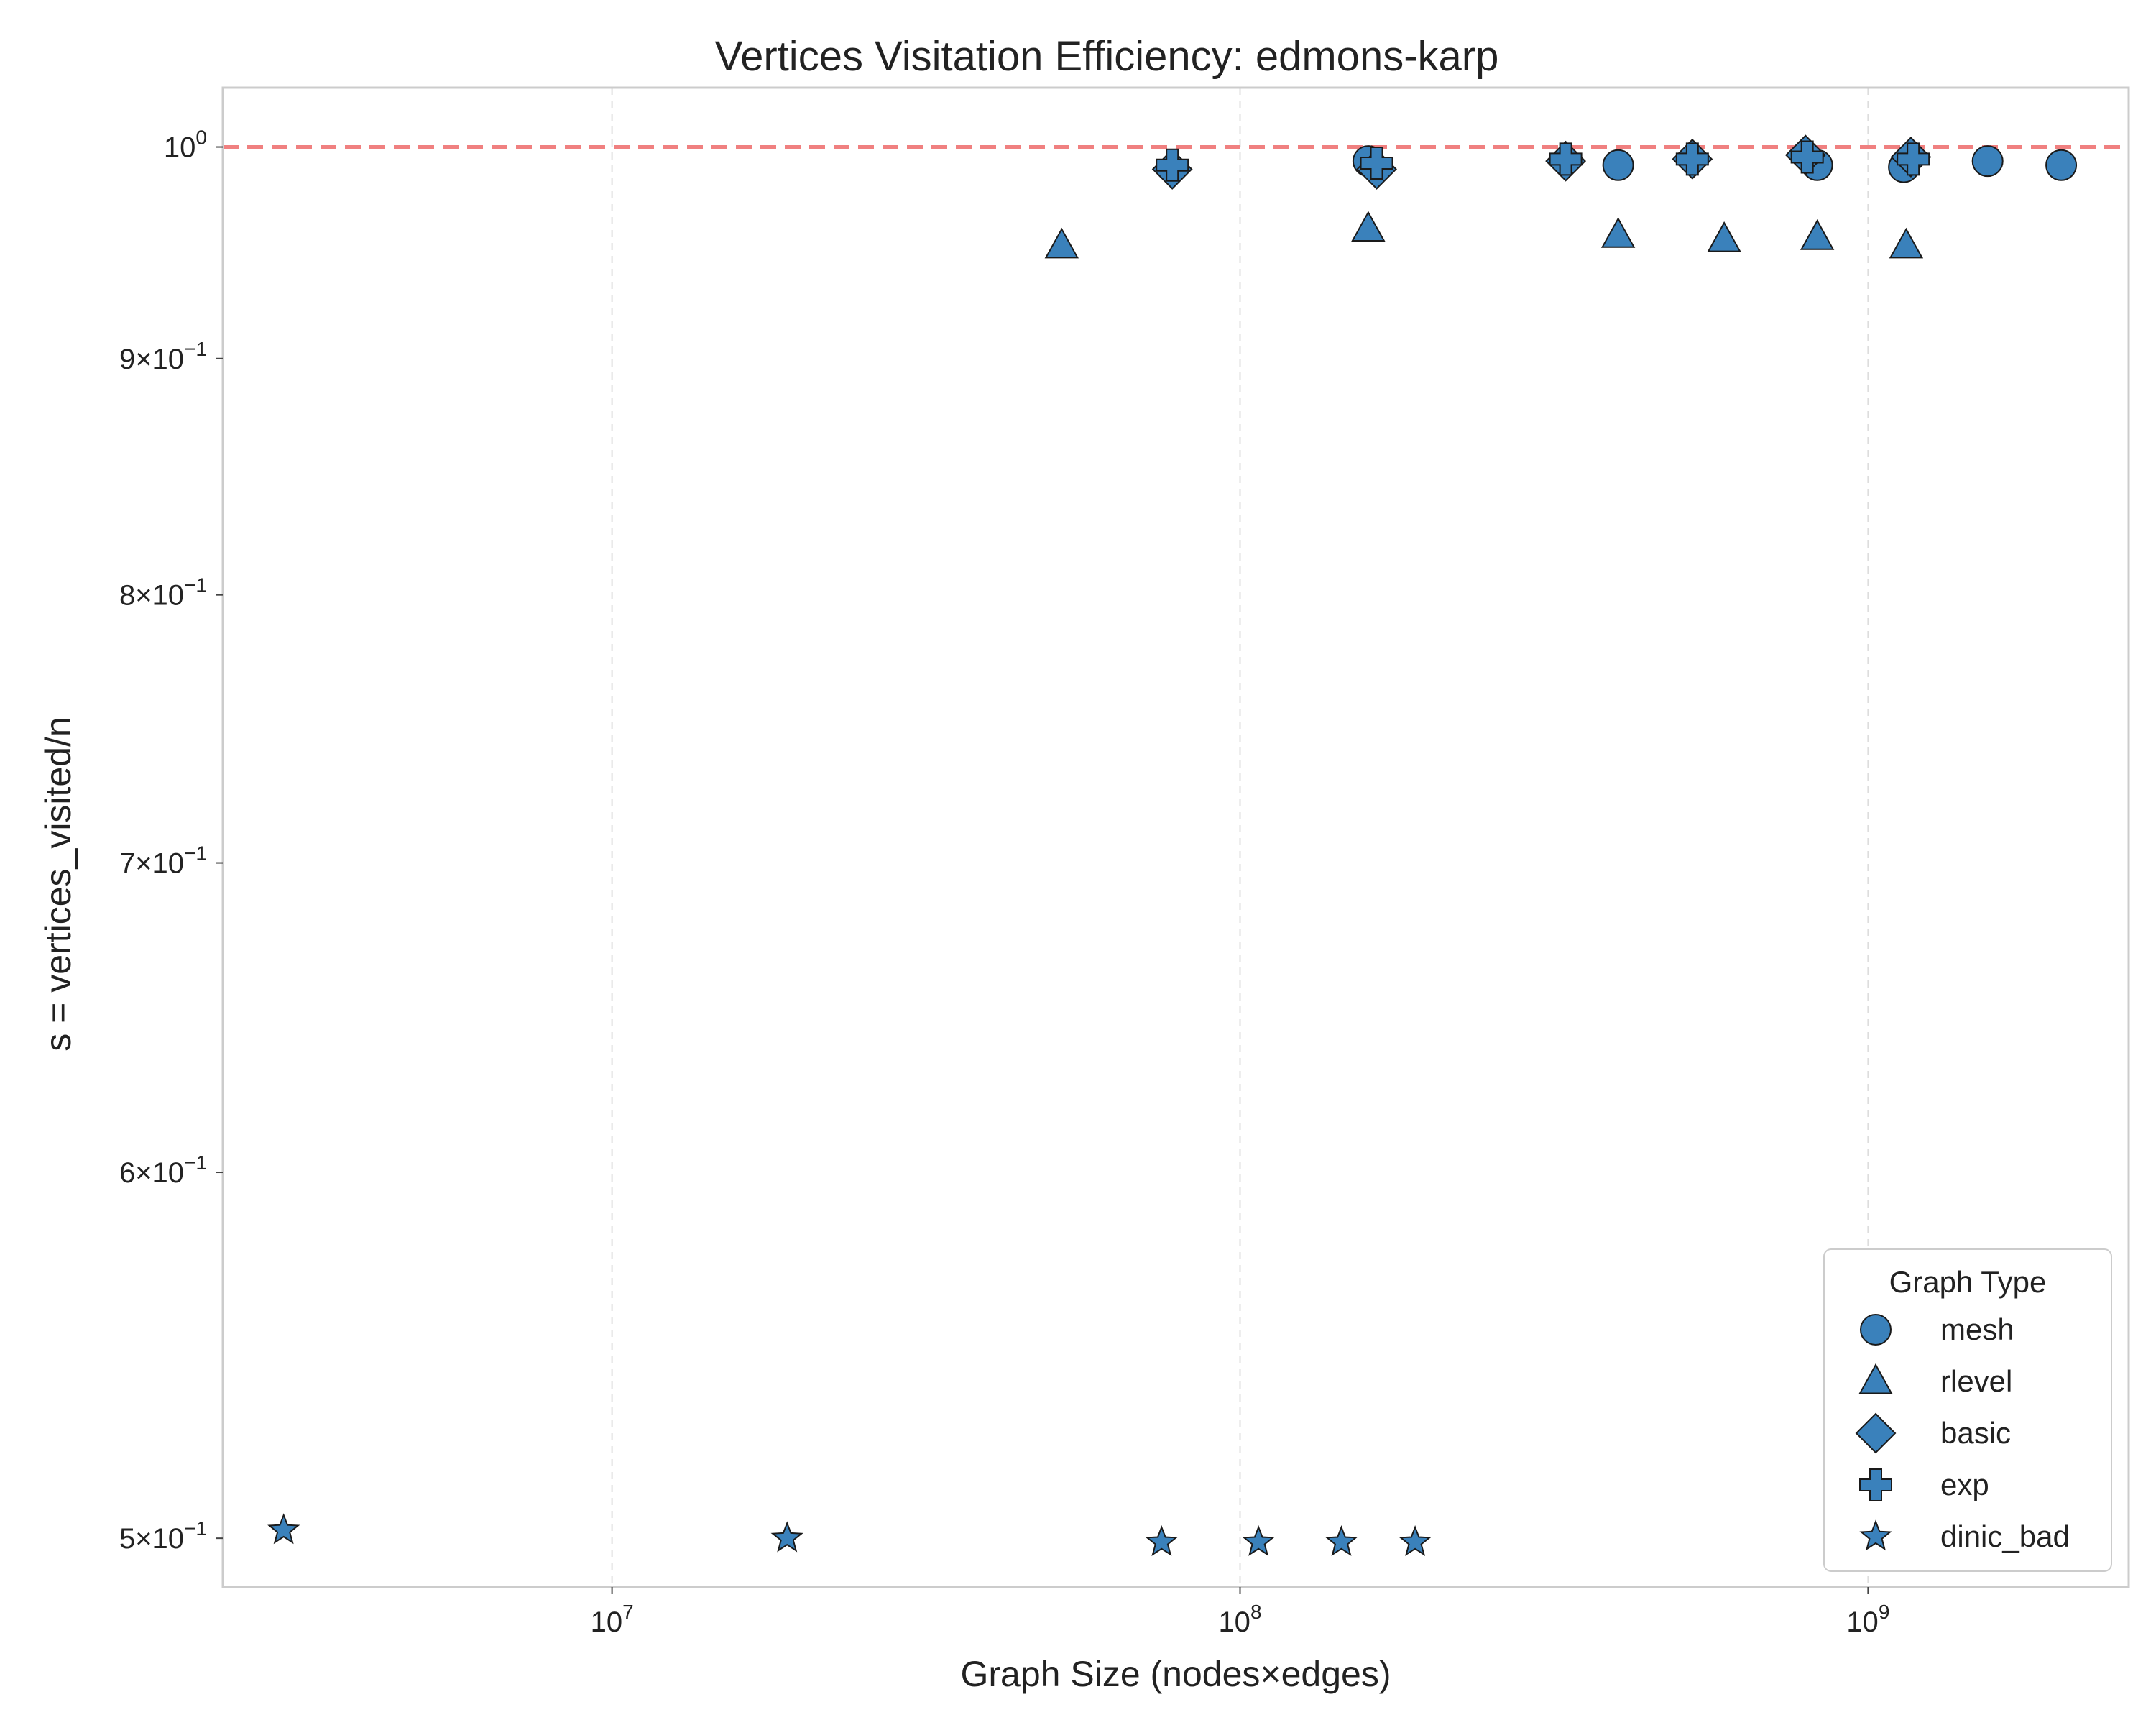 The image size is (2156, 1725). What do you see at coordinates (1543, 161) in the screenshot?
I see `series-exp` at bounding box center [1543, 161].